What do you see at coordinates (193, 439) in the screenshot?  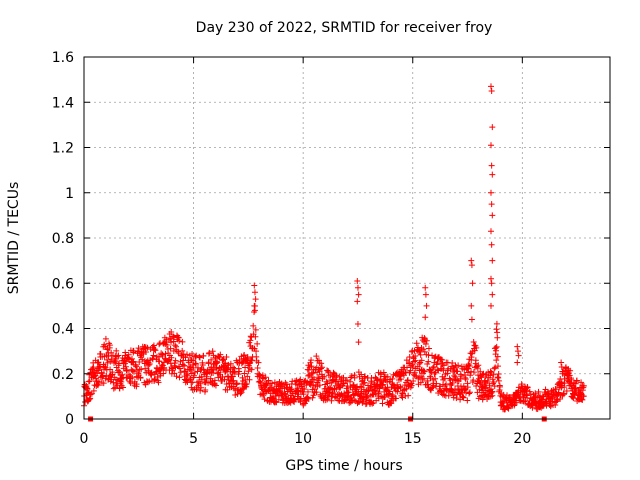 I see `x-tick-label: 5` at bounding box center [193, 439].